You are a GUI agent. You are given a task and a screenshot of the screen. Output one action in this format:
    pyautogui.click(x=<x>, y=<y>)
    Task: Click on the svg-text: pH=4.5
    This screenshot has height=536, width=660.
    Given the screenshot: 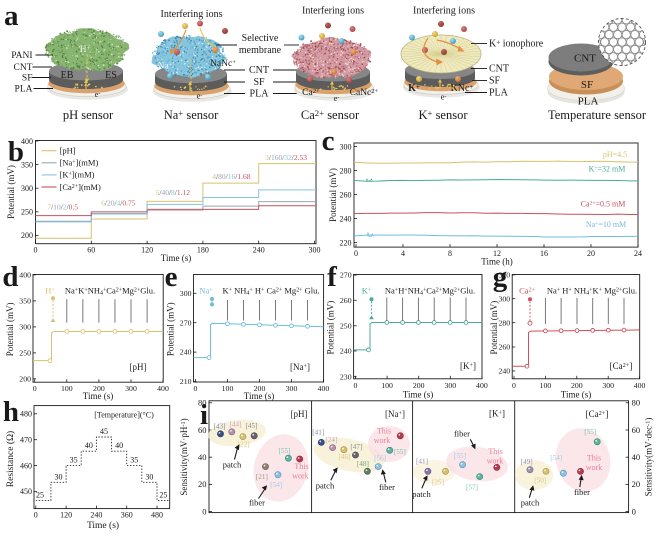 What is the action you would take?
    pyautogui.click(x=615, y=154)
    